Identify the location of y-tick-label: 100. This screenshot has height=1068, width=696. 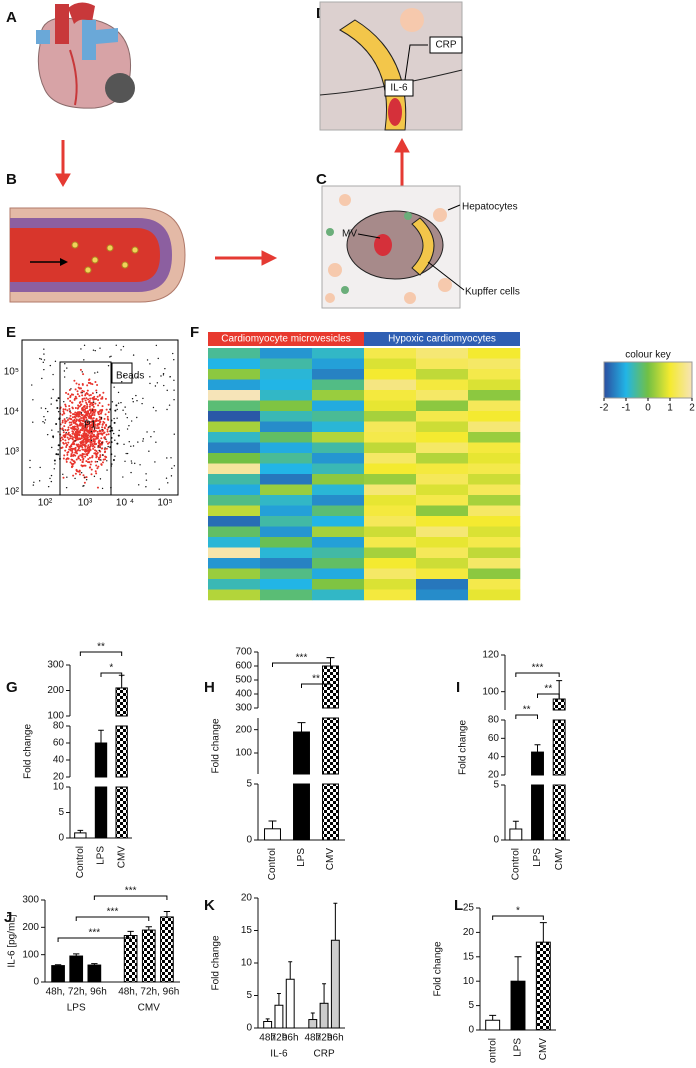
(55, 716).